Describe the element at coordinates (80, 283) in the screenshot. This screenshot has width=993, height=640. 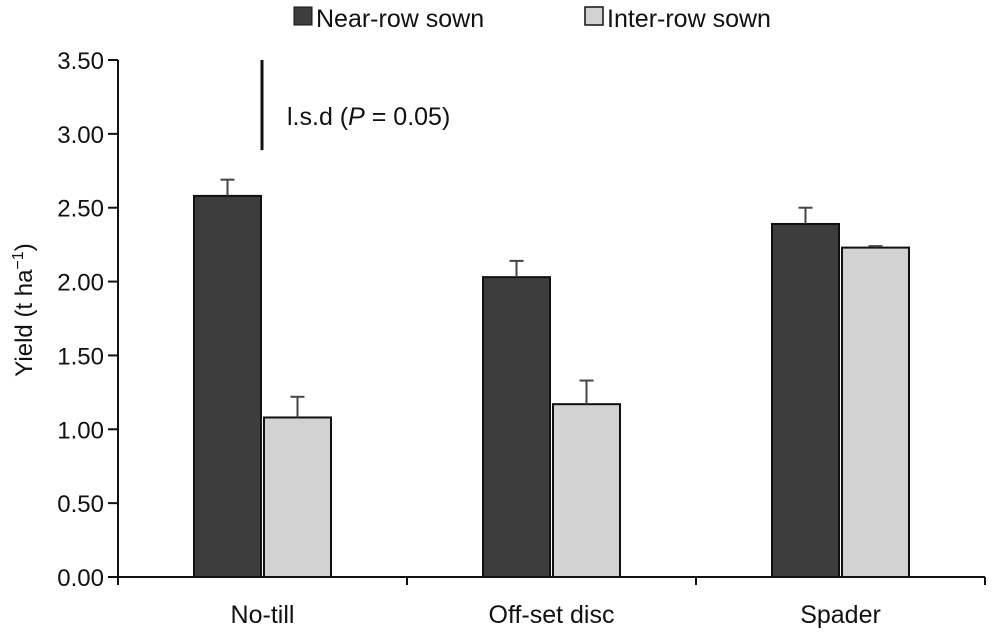
I see `y-tick-label: 2.00` at that location.